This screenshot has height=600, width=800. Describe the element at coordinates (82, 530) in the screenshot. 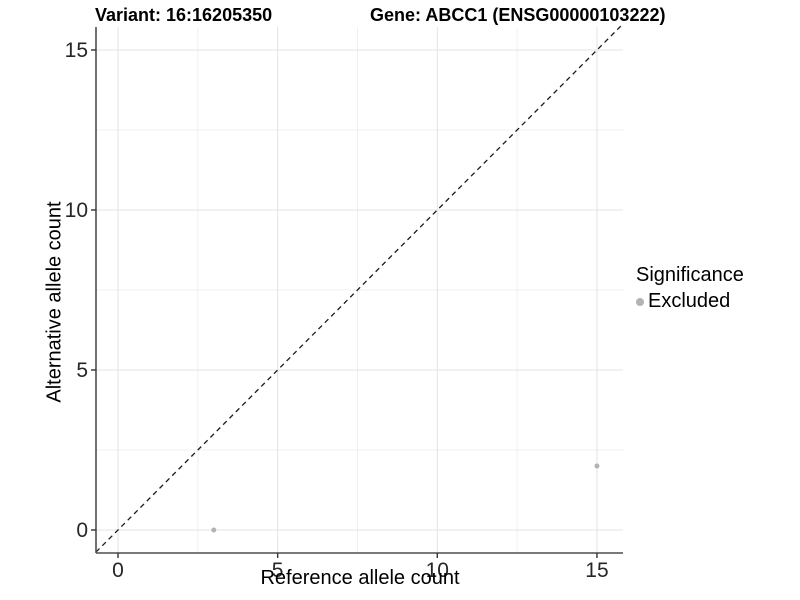

I see `y-tick-label: 0` at that location.